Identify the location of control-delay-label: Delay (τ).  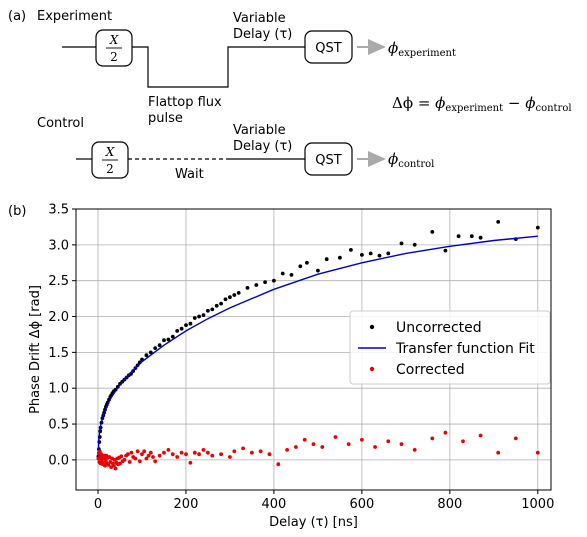
(262, 146).